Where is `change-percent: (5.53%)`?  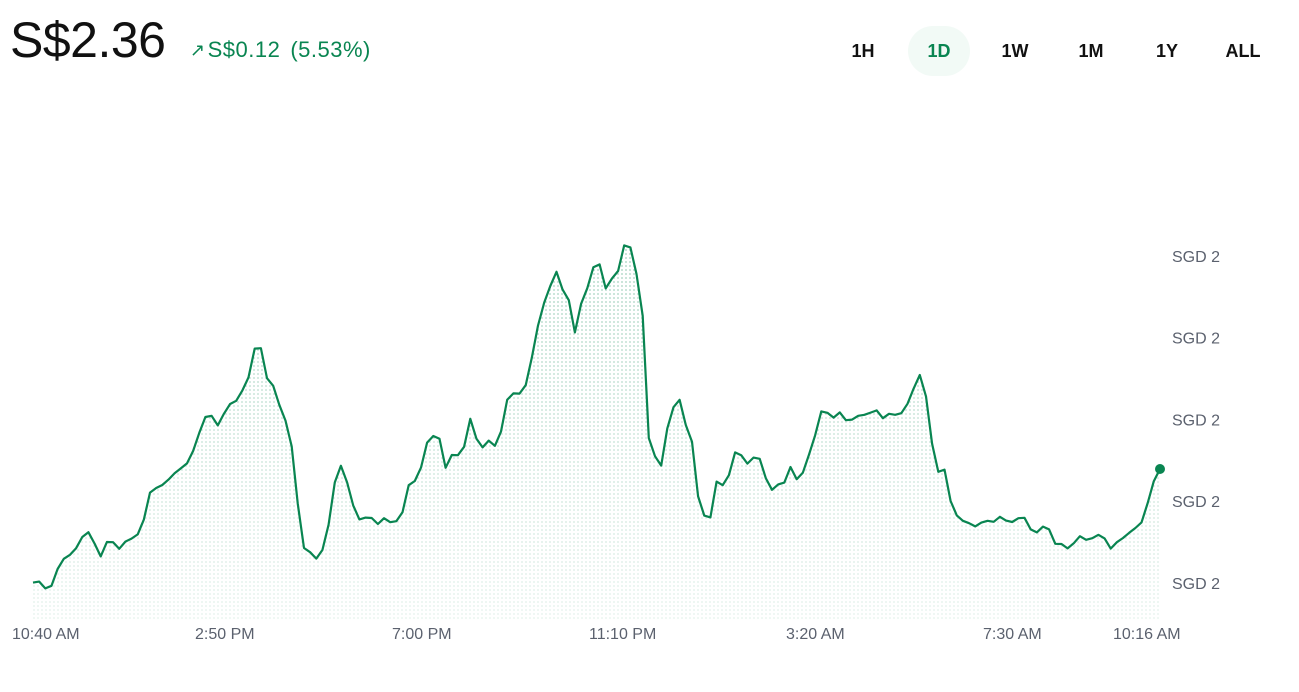
change-percent: (5.53%) is located at coordinates (330, 49).